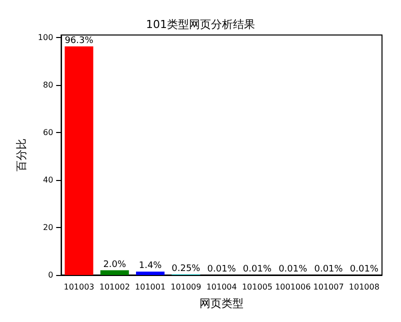  I want to click on y-tick-label: 20, so click(48, 227).